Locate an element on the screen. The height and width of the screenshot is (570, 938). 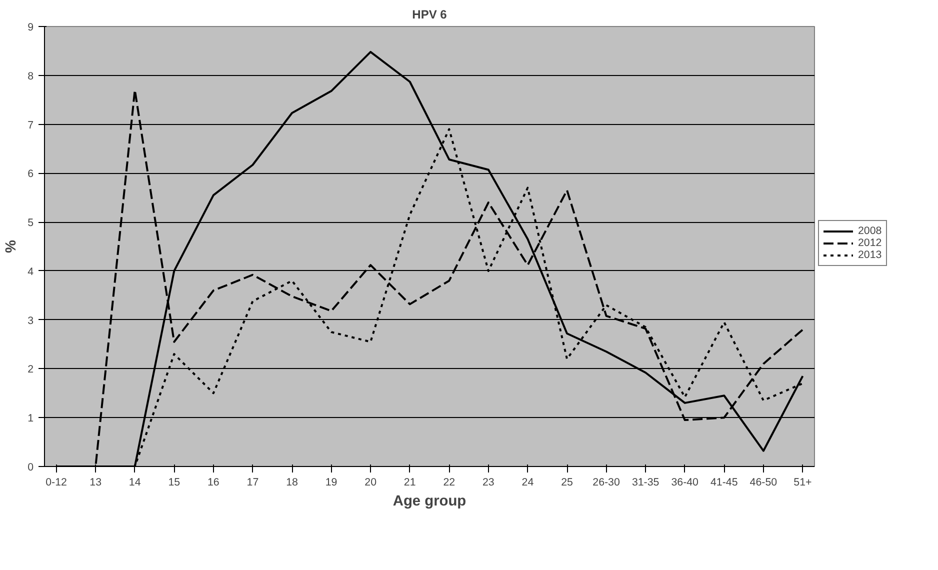
x-tick-label: 31-35 is located at coordinates (646, 482).